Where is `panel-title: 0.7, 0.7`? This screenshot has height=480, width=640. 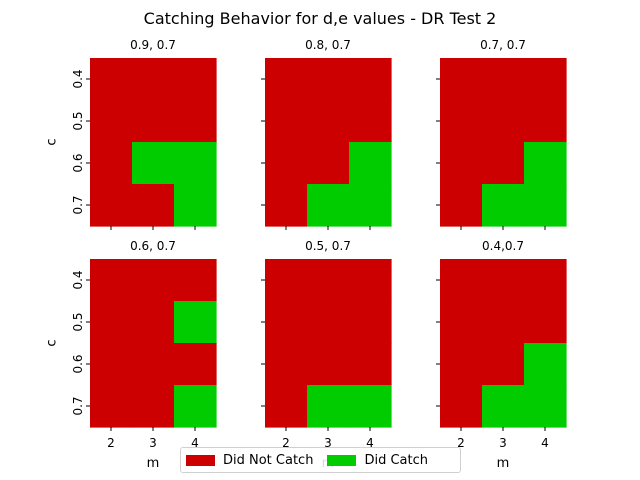
panel-title: 0.7, 0.7 is located at coordinates (503, 45).